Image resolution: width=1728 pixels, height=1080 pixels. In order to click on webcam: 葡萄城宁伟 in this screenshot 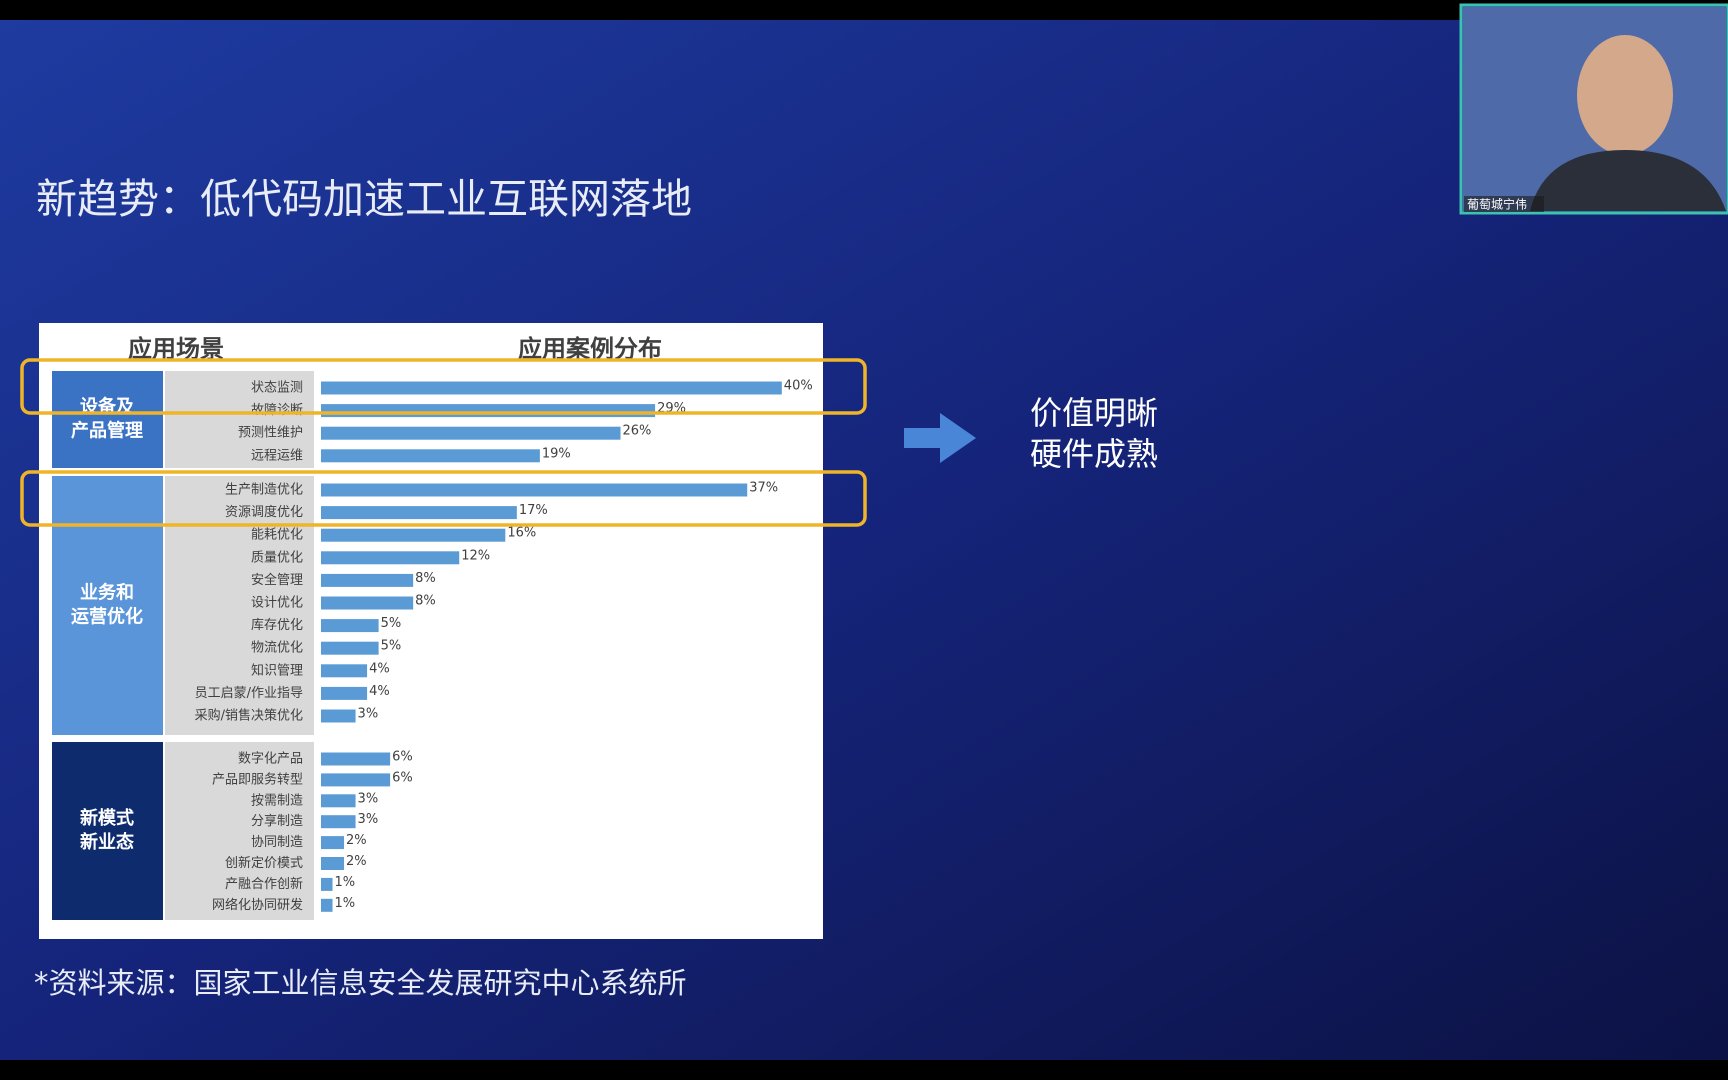, I will do `click(1593, 109)`.